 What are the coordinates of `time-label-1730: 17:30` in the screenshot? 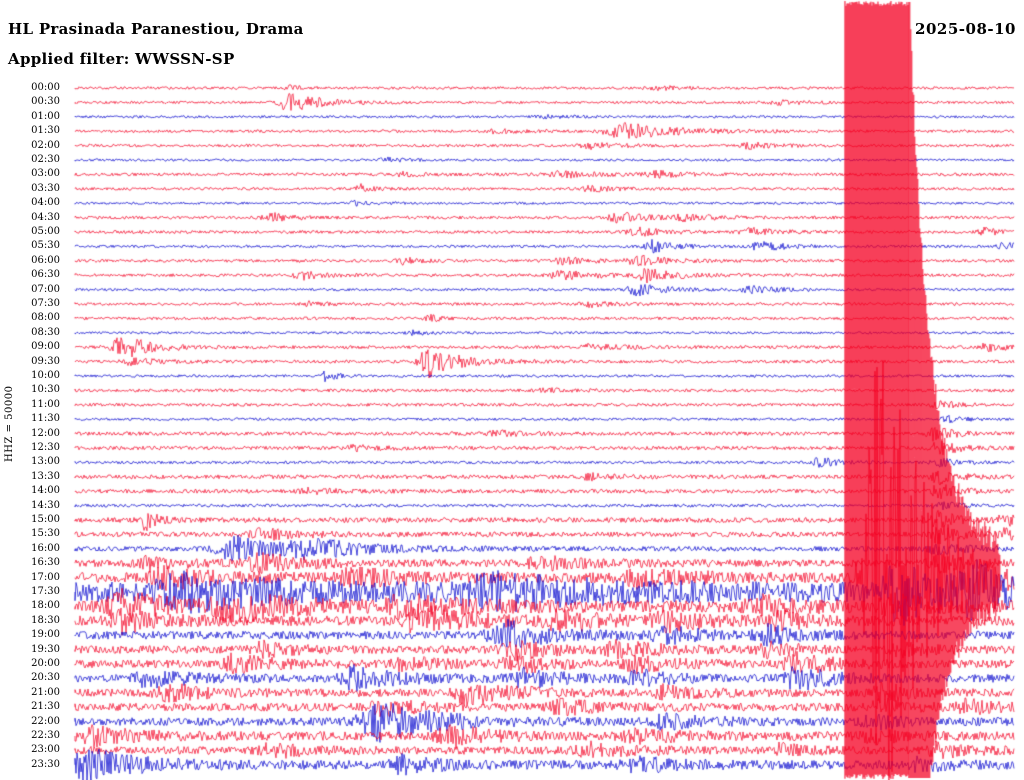 It's located at (45, 591).